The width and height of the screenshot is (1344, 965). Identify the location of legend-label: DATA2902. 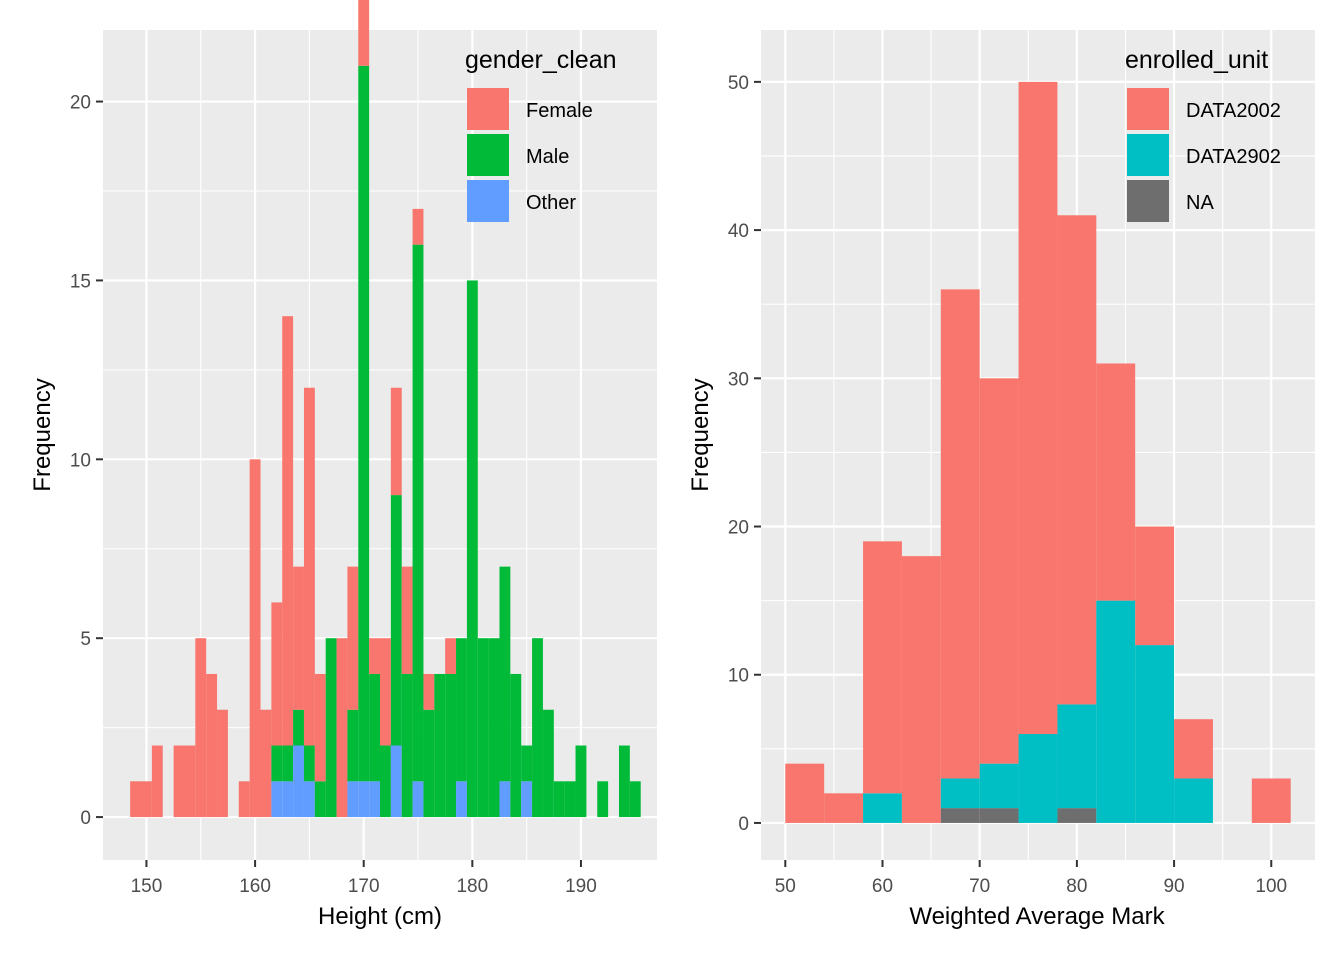
(1233, 157).